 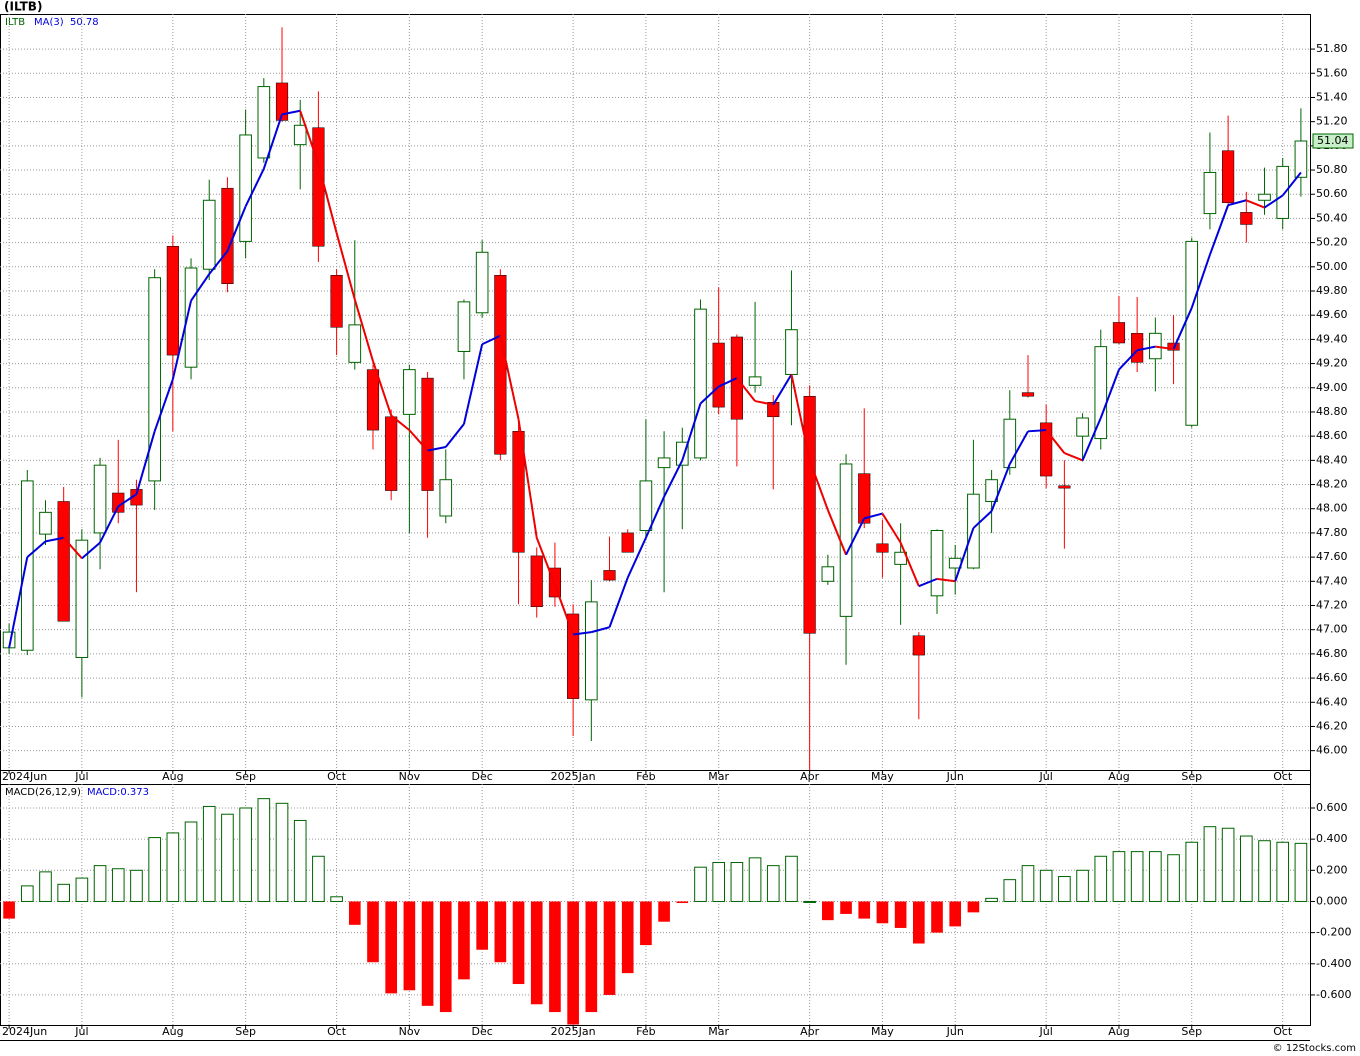 I want to click on y-tick-label: 49.40, so click(x=1332, y=338).